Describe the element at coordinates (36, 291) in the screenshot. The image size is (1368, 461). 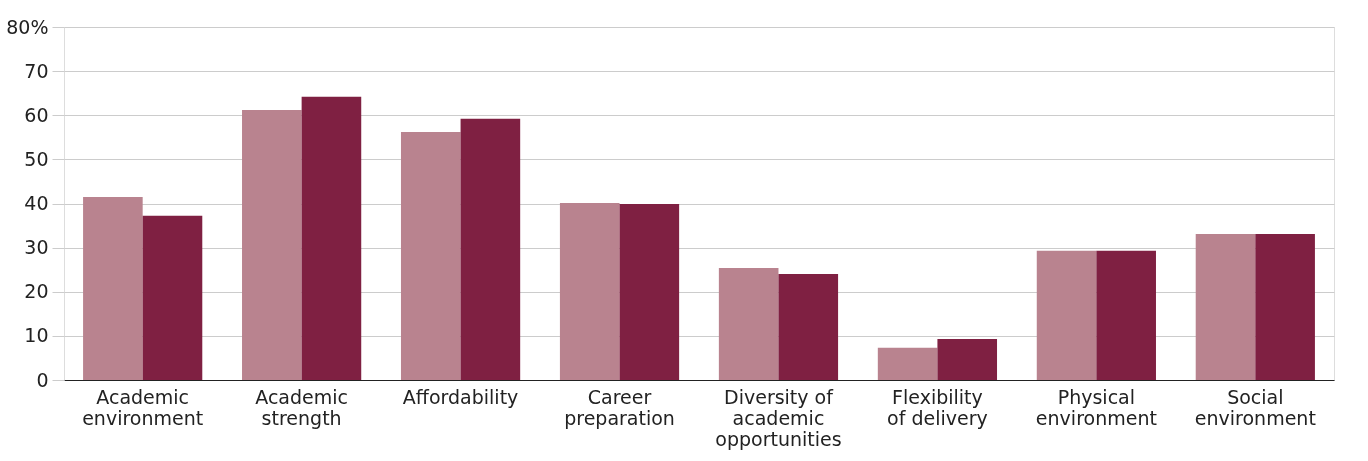
I see `y-tick-label: 20` at that location.